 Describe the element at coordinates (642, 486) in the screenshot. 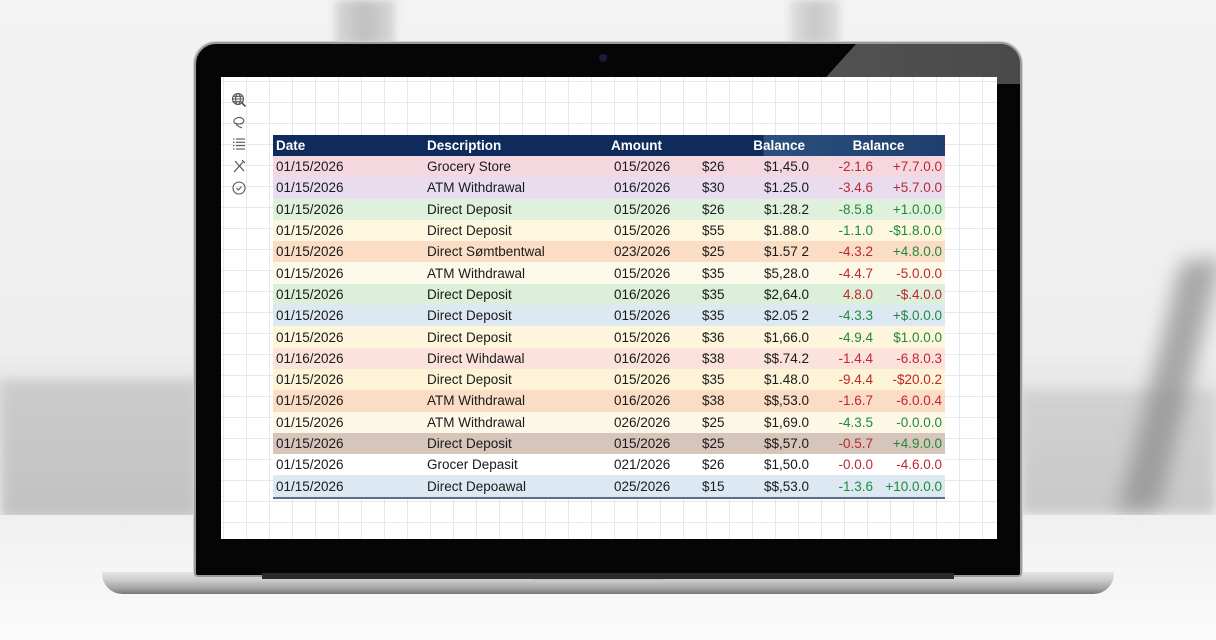

I see `cell-reference: 025/2026` at that location.